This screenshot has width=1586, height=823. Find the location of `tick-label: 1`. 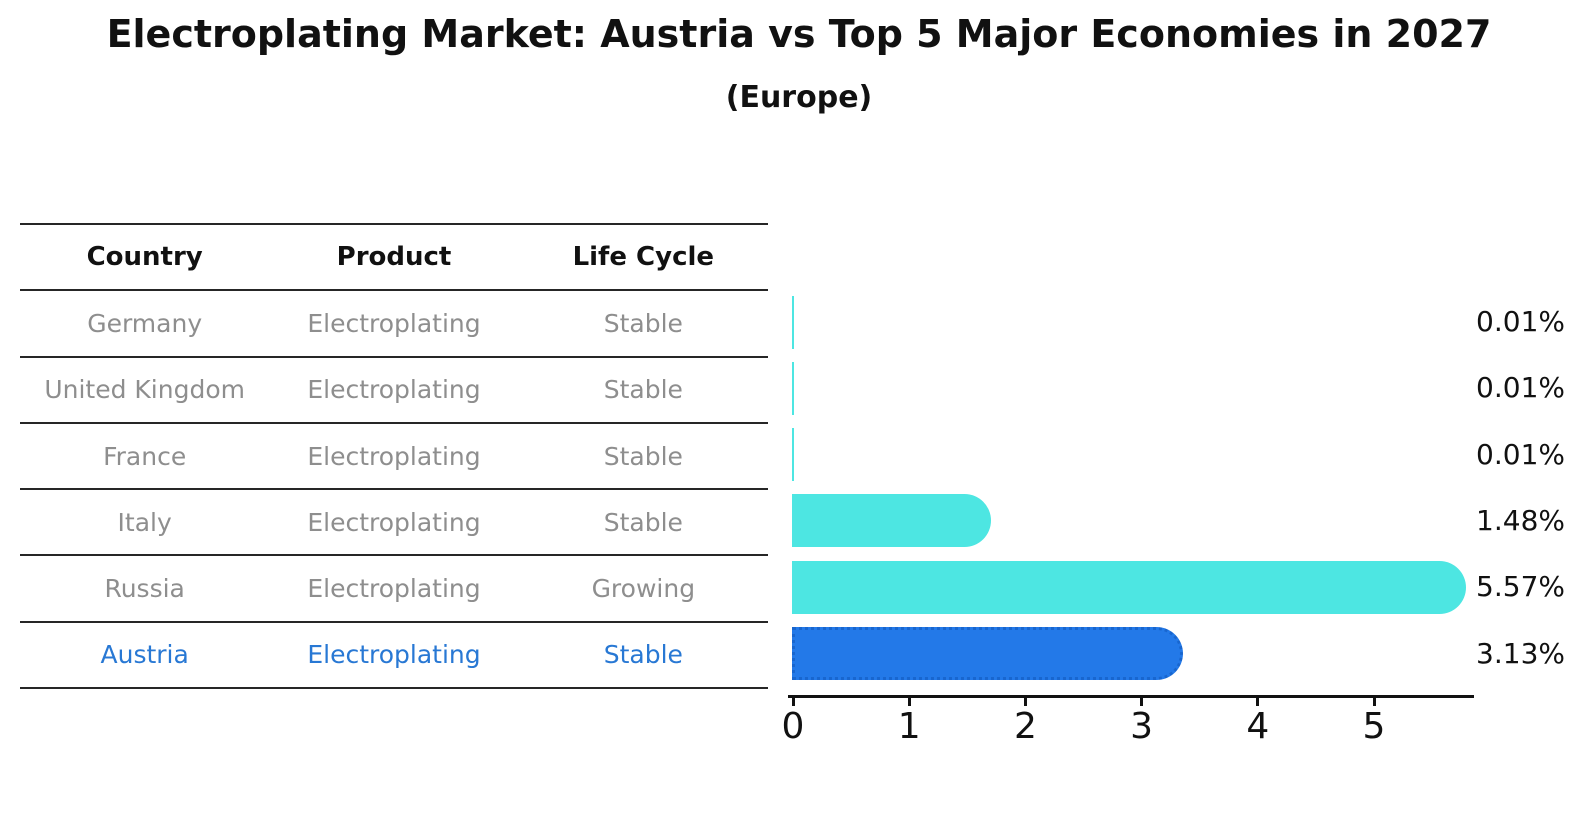

tick-label: 1 is located at coordinates (909, 726).